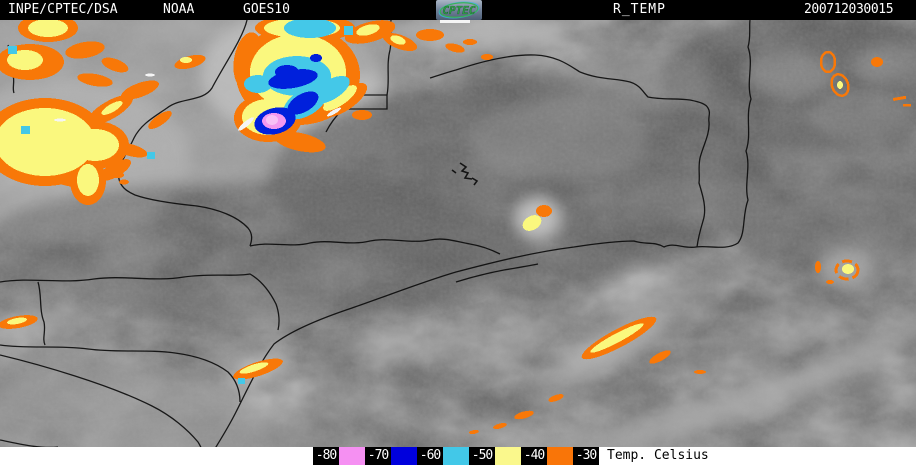 Image resolution: width=916 pixels, height=465 pixels. Describe the element at coordinates (658, 455) in the screenshot. I see `legend-title: Temp. Celsius` at that location.